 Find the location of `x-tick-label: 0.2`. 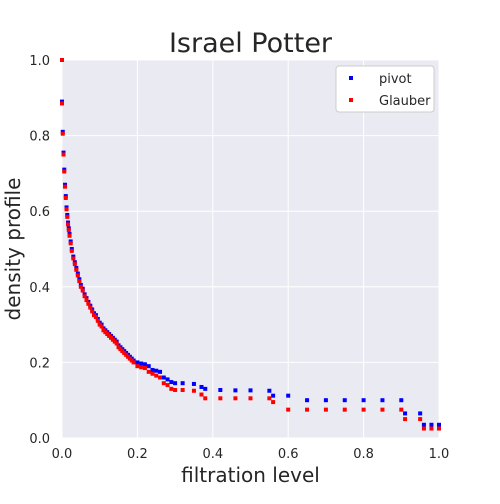

x-tick-label: 0.2 is located at coordinates (137, 454).